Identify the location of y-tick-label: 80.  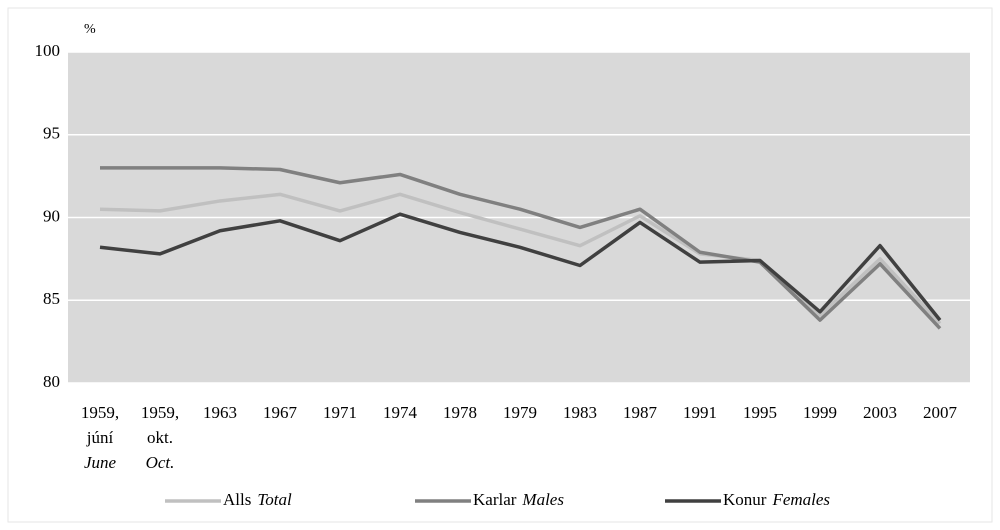
(51, 381).